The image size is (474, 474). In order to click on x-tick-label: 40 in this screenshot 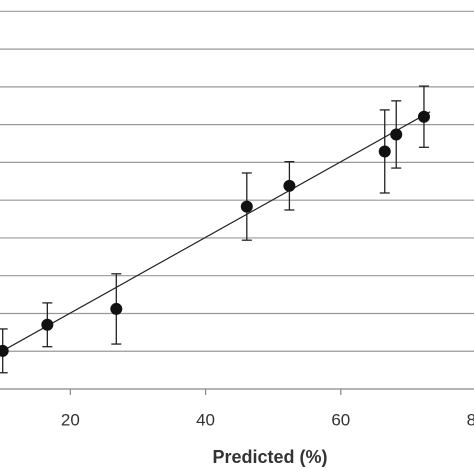, I will do `click(205, 419)`.